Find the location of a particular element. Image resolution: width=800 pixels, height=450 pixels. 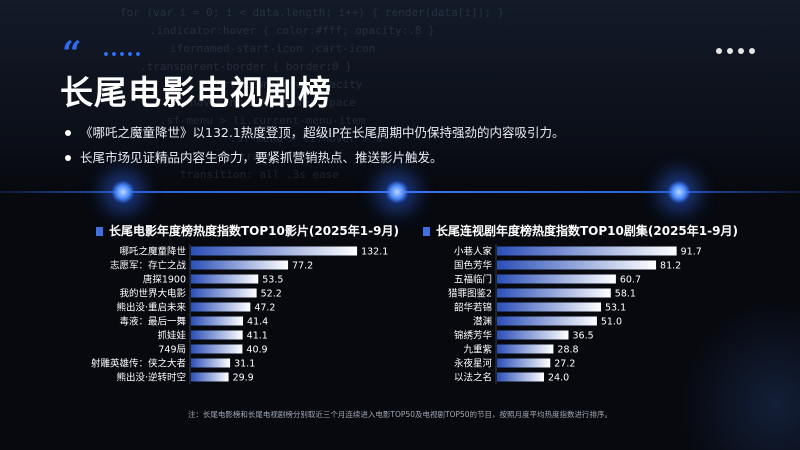

tv-value-label: 24.0 is located at coordinates (558, 378).